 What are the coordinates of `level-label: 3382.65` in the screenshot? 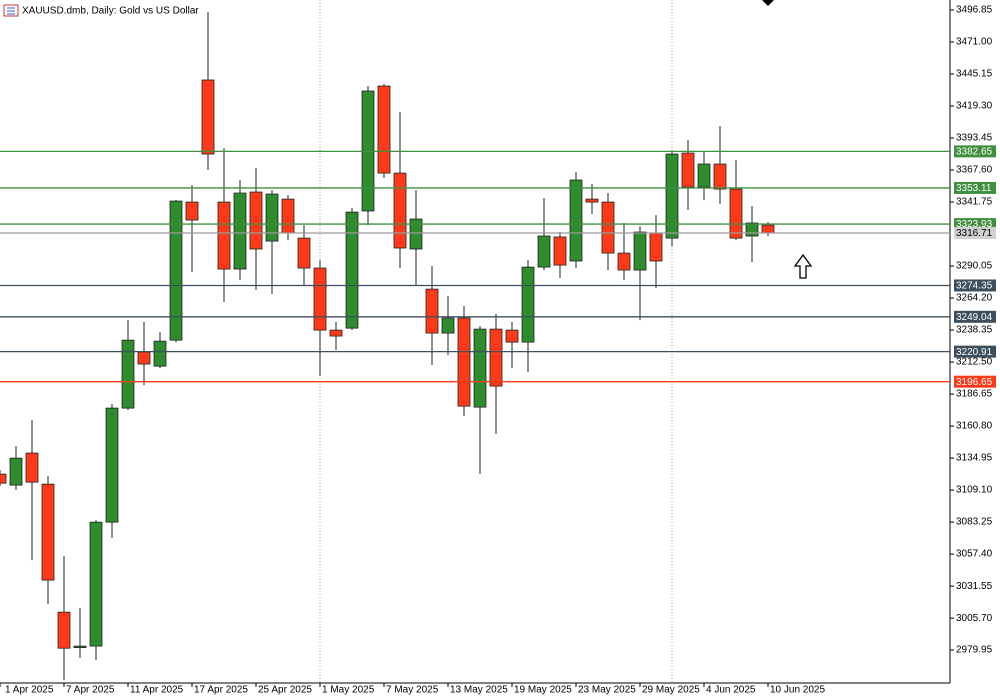 It's located at (974, 152).